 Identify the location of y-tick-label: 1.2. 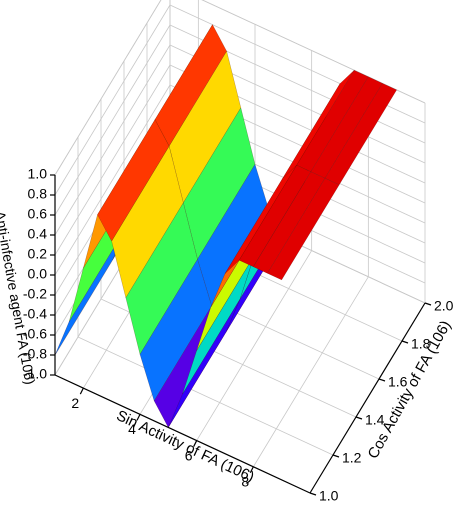
(352, 458).